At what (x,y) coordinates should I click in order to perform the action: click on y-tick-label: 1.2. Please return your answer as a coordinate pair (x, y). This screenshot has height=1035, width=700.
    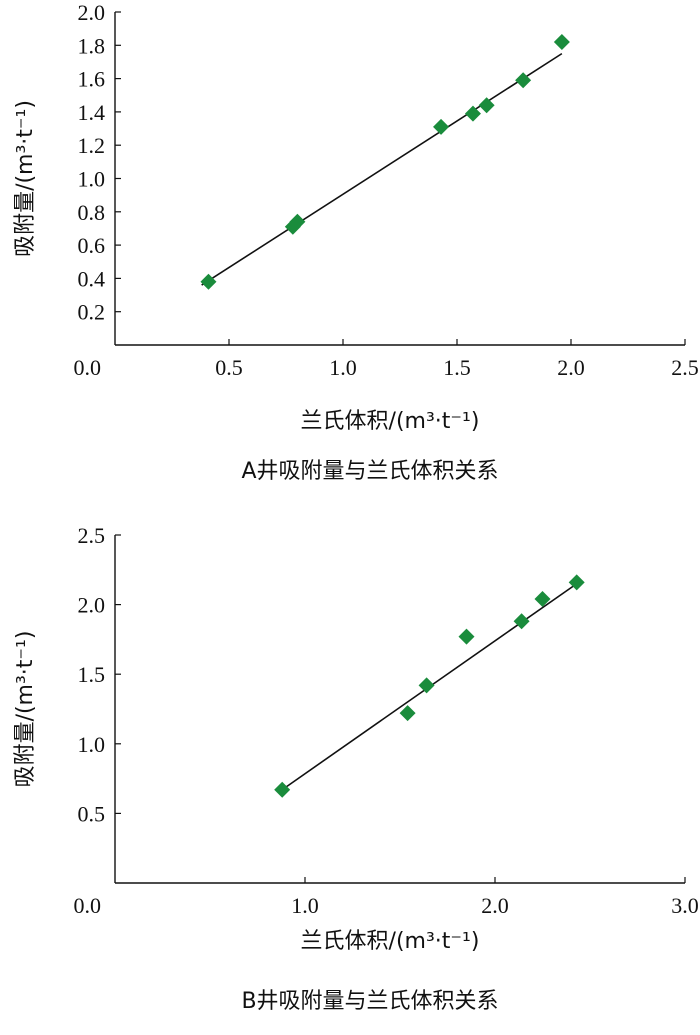
    Looking at the image, I should click on (92, 145).